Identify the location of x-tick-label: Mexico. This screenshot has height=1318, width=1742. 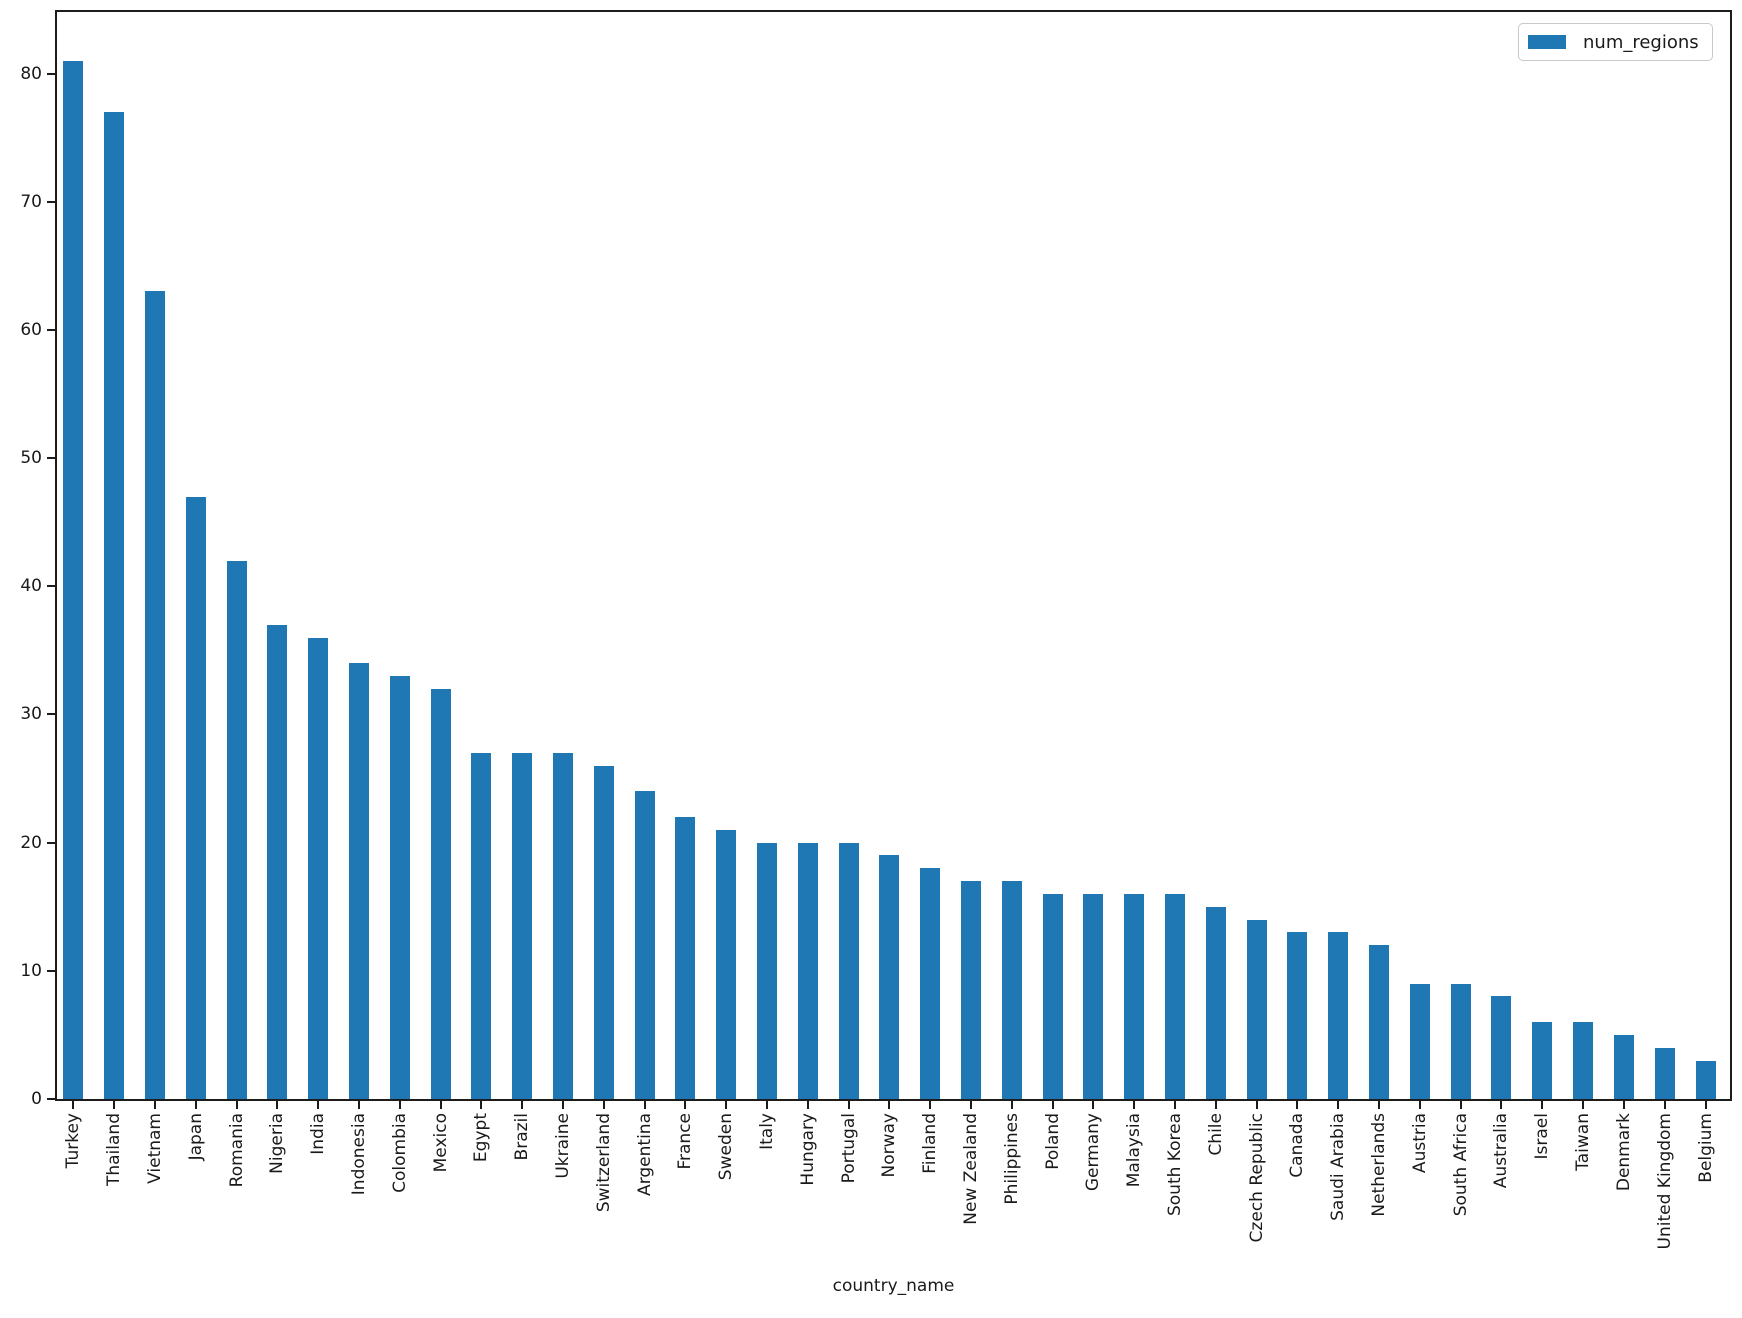
(441, 1143).